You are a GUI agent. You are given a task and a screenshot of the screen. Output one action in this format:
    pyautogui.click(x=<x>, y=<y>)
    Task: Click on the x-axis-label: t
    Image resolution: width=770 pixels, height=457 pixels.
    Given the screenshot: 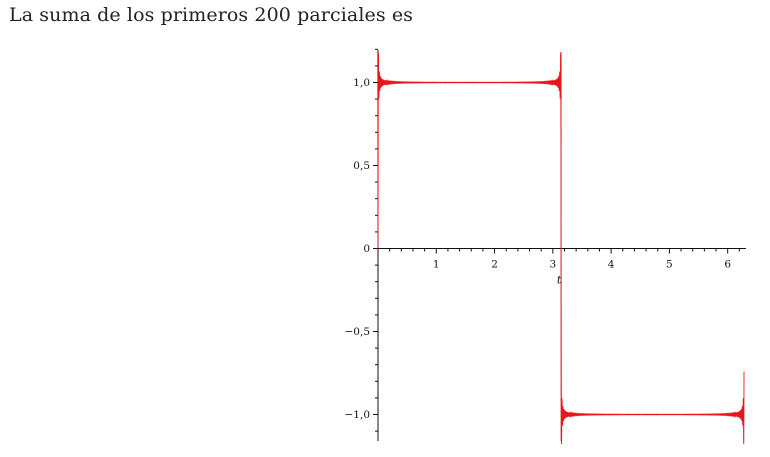 What is the action you would take?
    pyautogui.click(x=559, y=280)
    